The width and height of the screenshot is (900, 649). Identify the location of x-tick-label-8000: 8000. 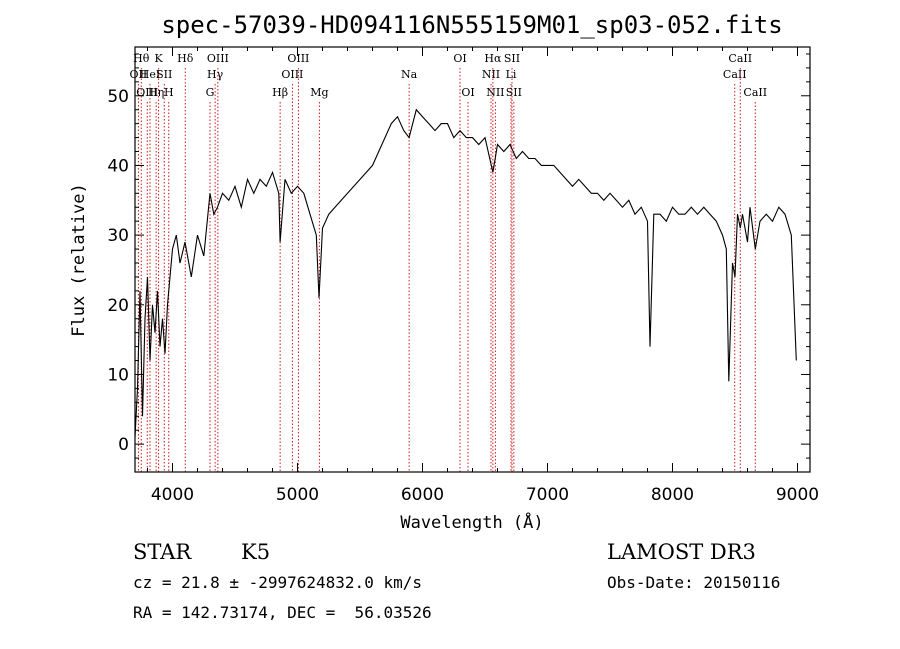
(672, 495).